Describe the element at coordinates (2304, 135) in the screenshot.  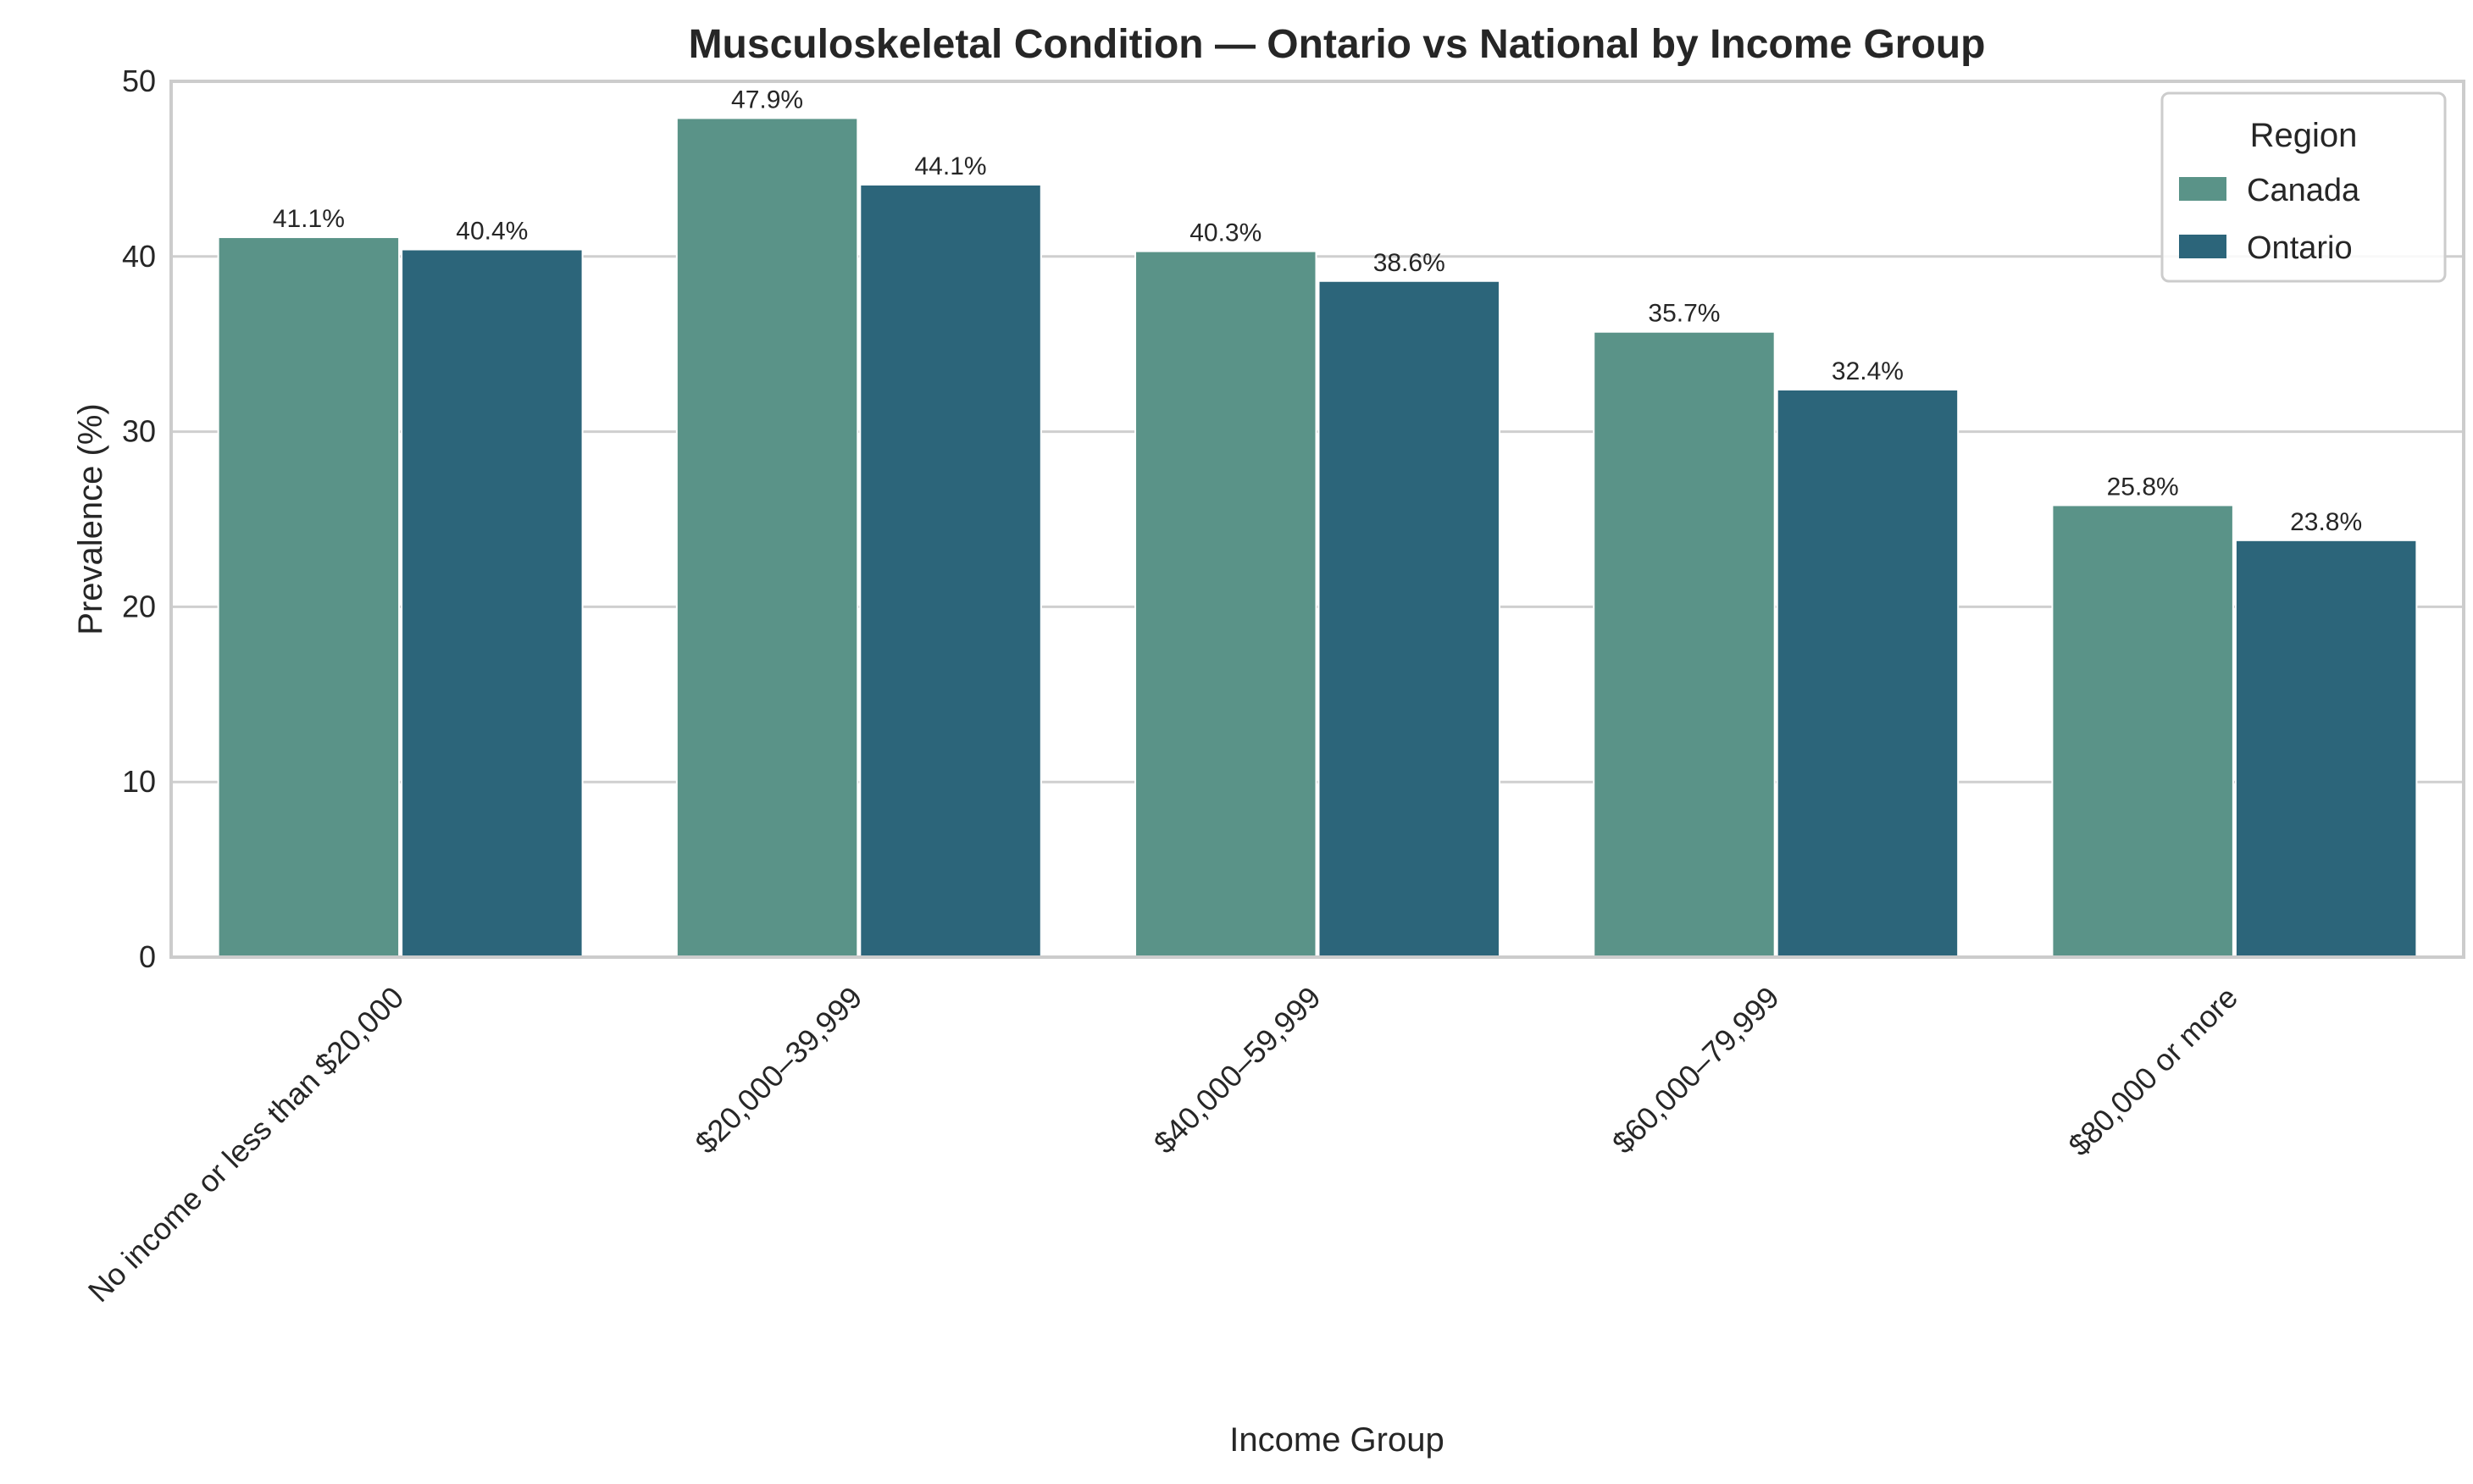
I see `legend-title: Region` at that location.